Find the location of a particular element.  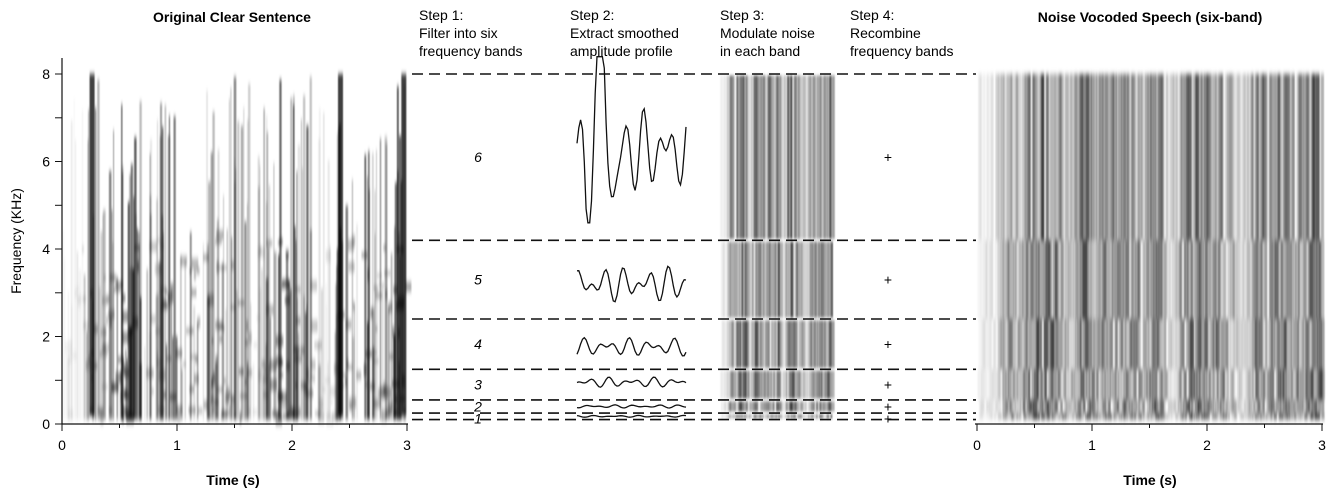

step-2-title: Step 2: is located at coordinates (592, 15).